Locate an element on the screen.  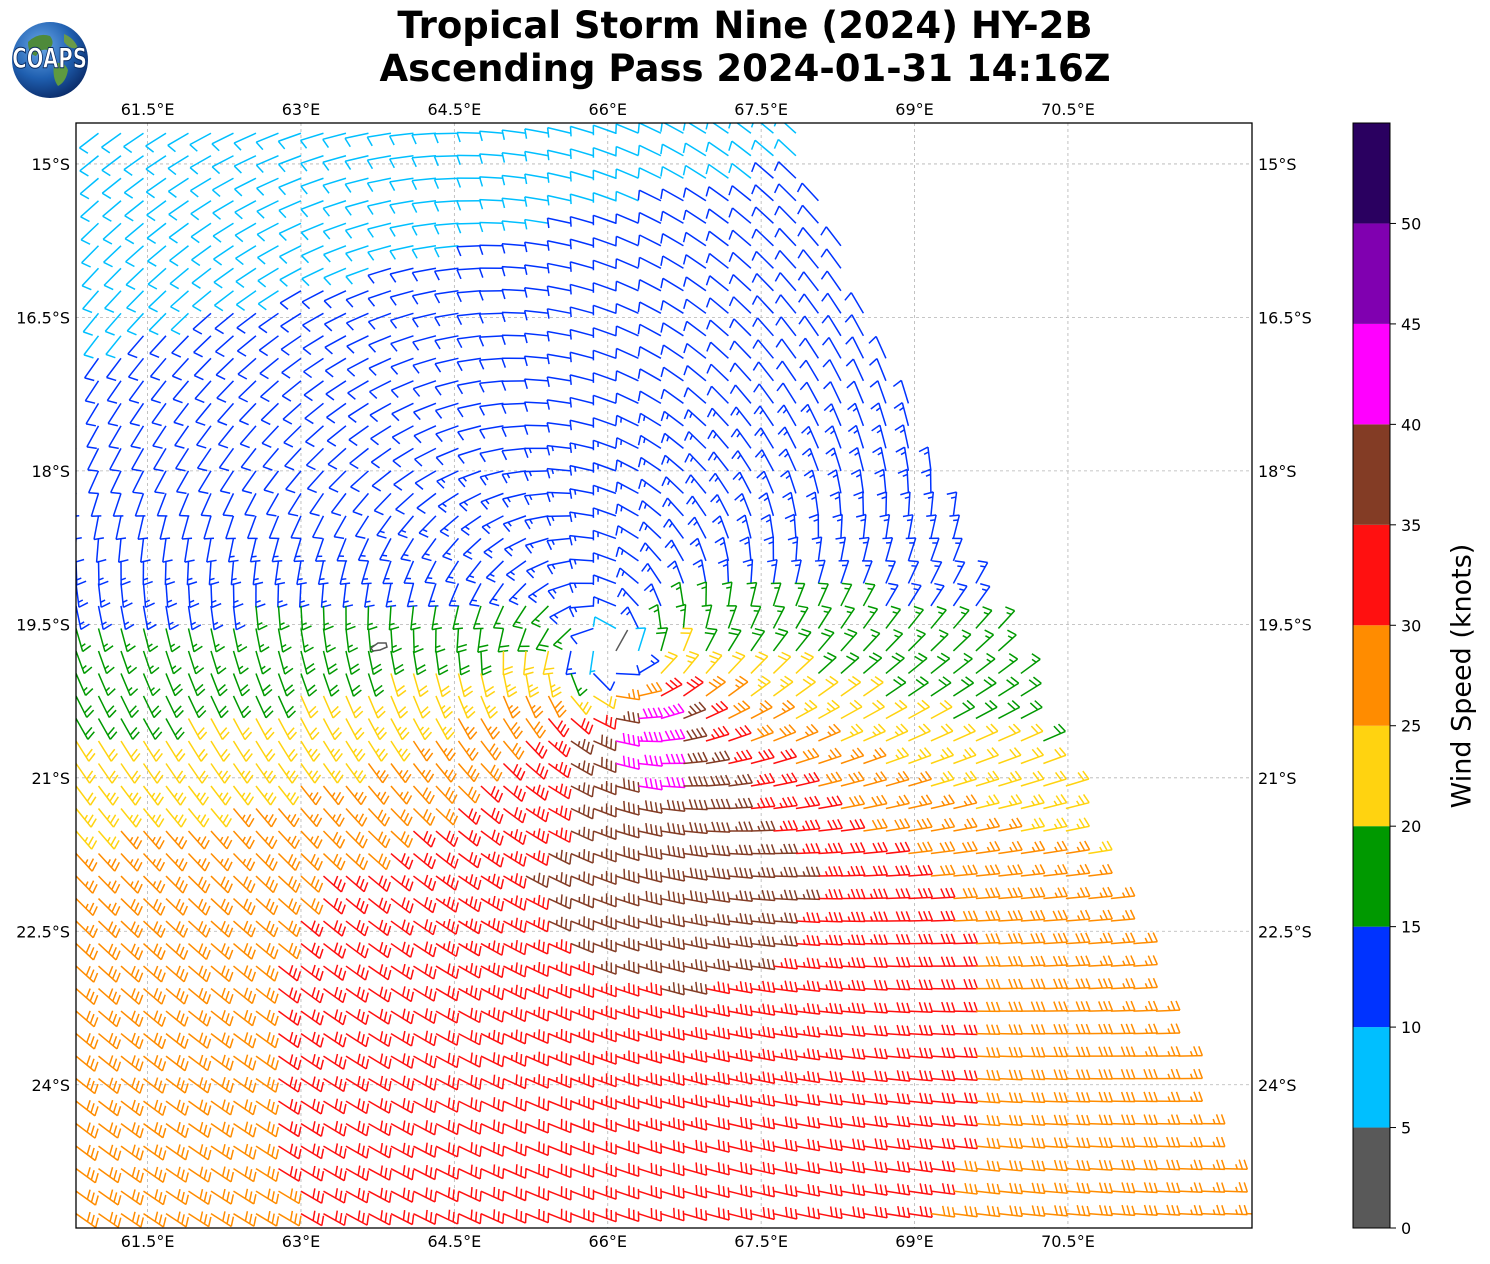
colorbar-tick-label: 30 is located at coordinates (1411, 625).